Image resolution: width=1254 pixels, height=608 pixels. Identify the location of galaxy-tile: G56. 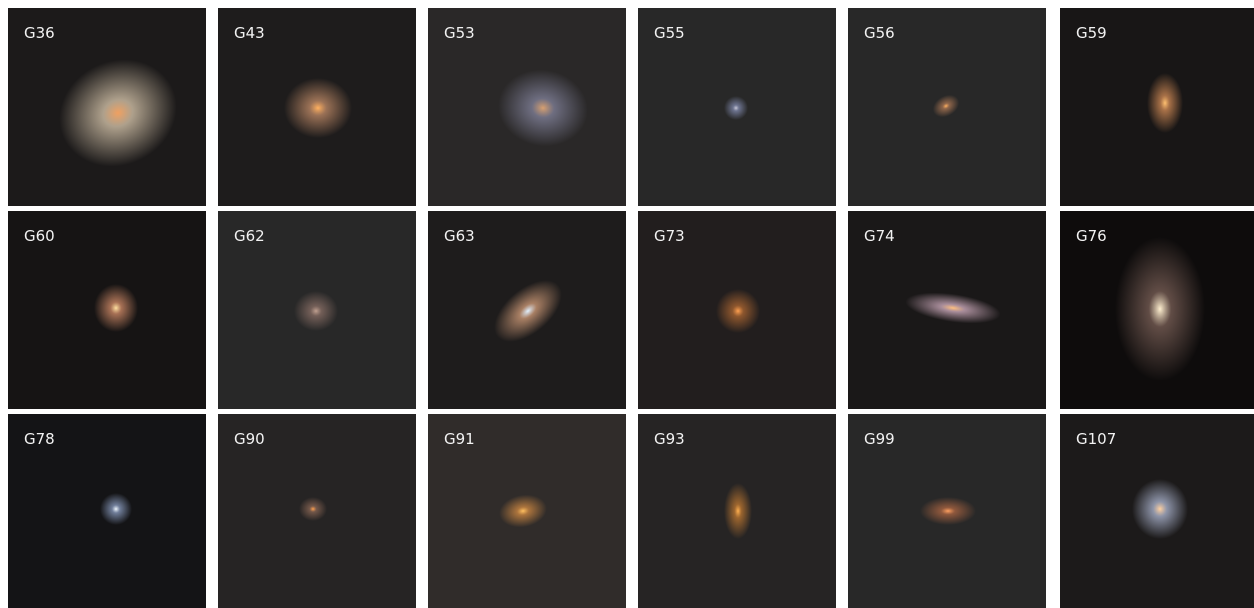
(947, 107).